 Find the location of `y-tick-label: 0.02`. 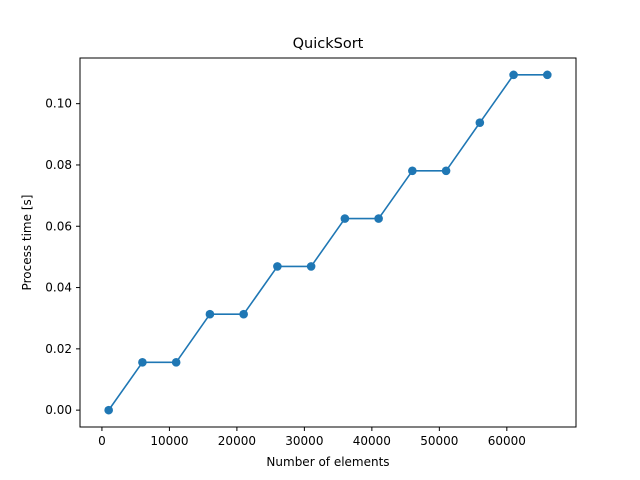

y-tick-label: 0.02 is located at coordinates (58, 349).